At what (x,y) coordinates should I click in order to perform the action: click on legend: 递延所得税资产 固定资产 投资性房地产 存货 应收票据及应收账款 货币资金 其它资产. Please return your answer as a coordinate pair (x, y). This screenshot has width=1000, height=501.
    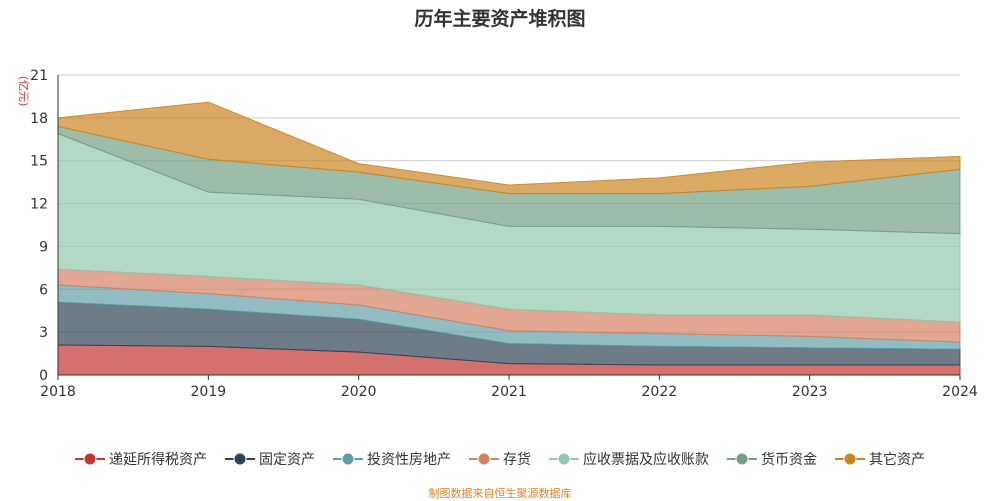
    Looking at the image, I should click on (500, 459).